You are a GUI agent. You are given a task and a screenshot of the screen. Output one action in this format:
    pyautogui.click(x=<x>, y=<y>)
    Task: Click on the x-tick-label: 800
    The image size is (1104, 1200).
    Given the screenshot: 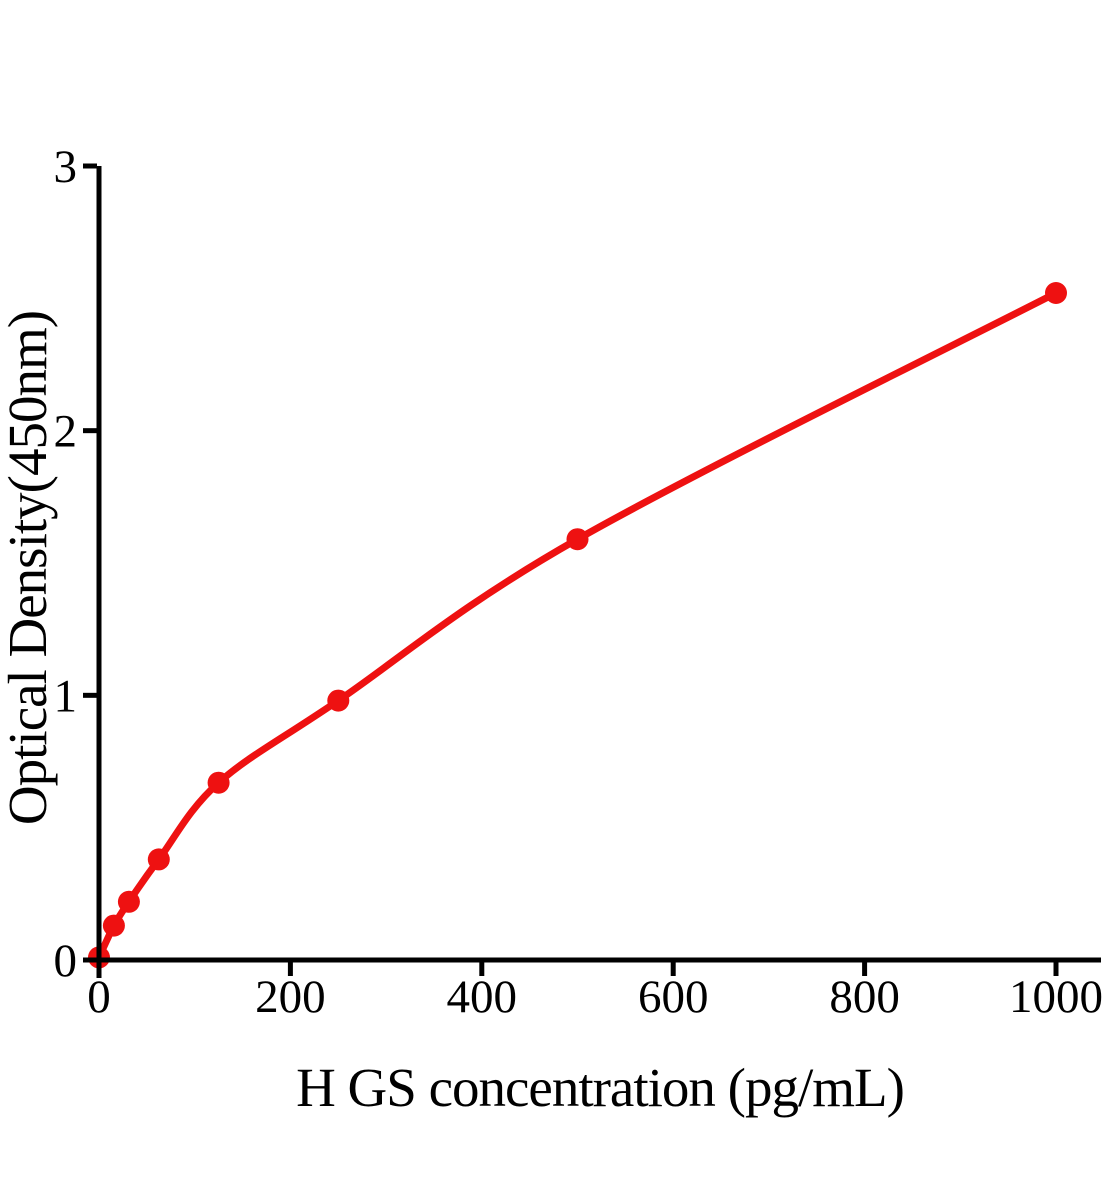 What is the action you would take?
    pyautogui.click(x=864, y=997)
    